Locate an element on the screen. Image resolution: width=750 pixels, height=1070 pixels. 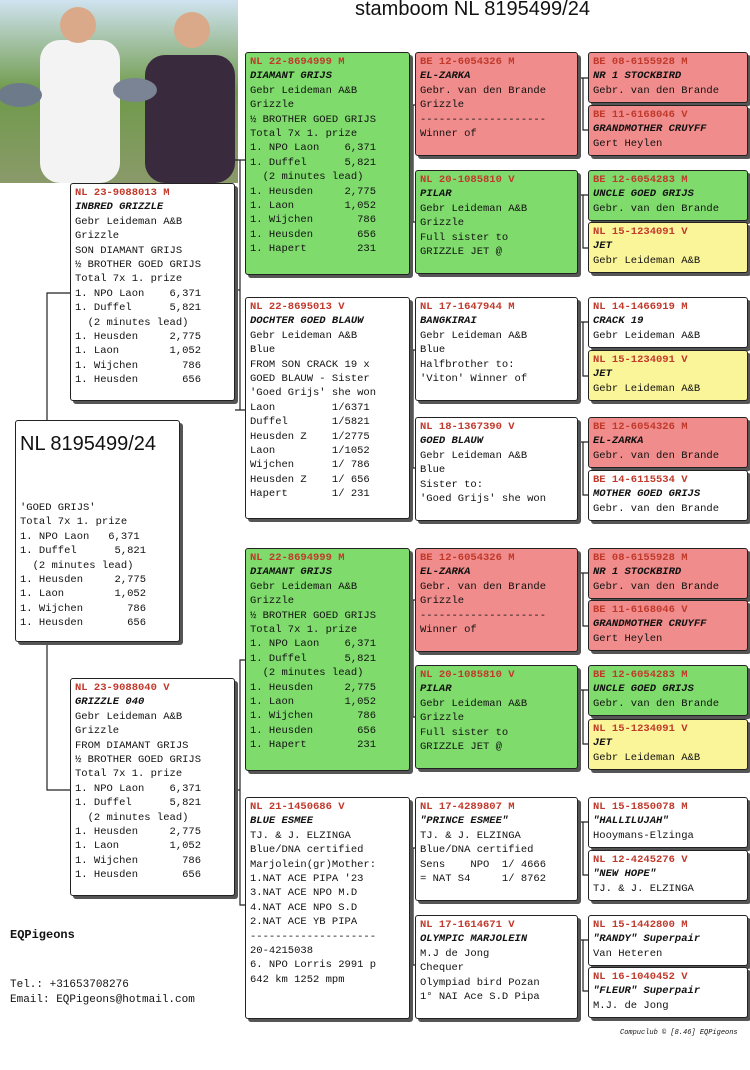
card-line: 'Goed Grijs' she won is located at coordinates (313, 393).